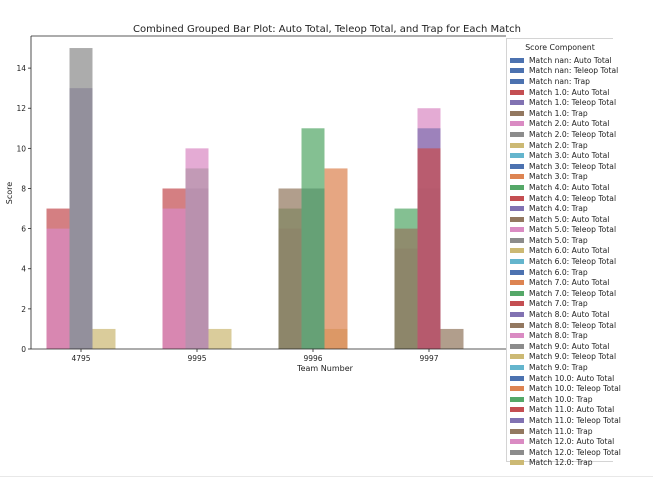 The image size is (653, 500). I want to click on legend-label: Match 9.0: Auto Total, so click(569, 346).